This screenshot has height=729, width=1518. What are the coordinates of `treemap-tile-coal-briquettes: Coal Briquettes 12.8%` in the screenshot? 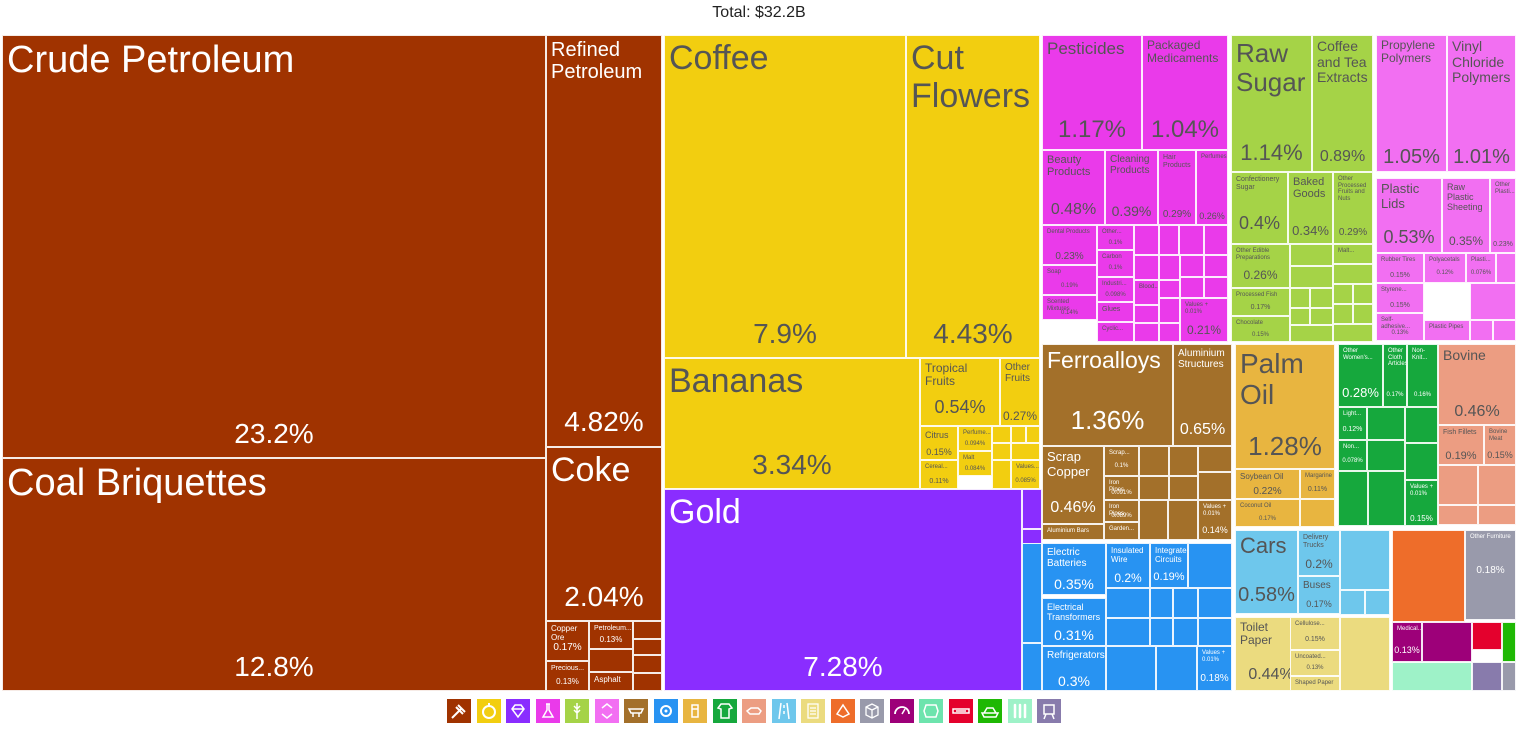 It's located at (274, 574).